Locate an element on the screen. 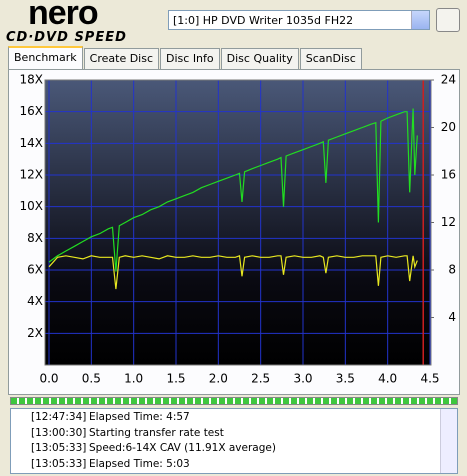 This screenshot has width=467, height=476. log-text: Speed:6-14X CAV (11.91X average) is located at coordinates (182, 448).